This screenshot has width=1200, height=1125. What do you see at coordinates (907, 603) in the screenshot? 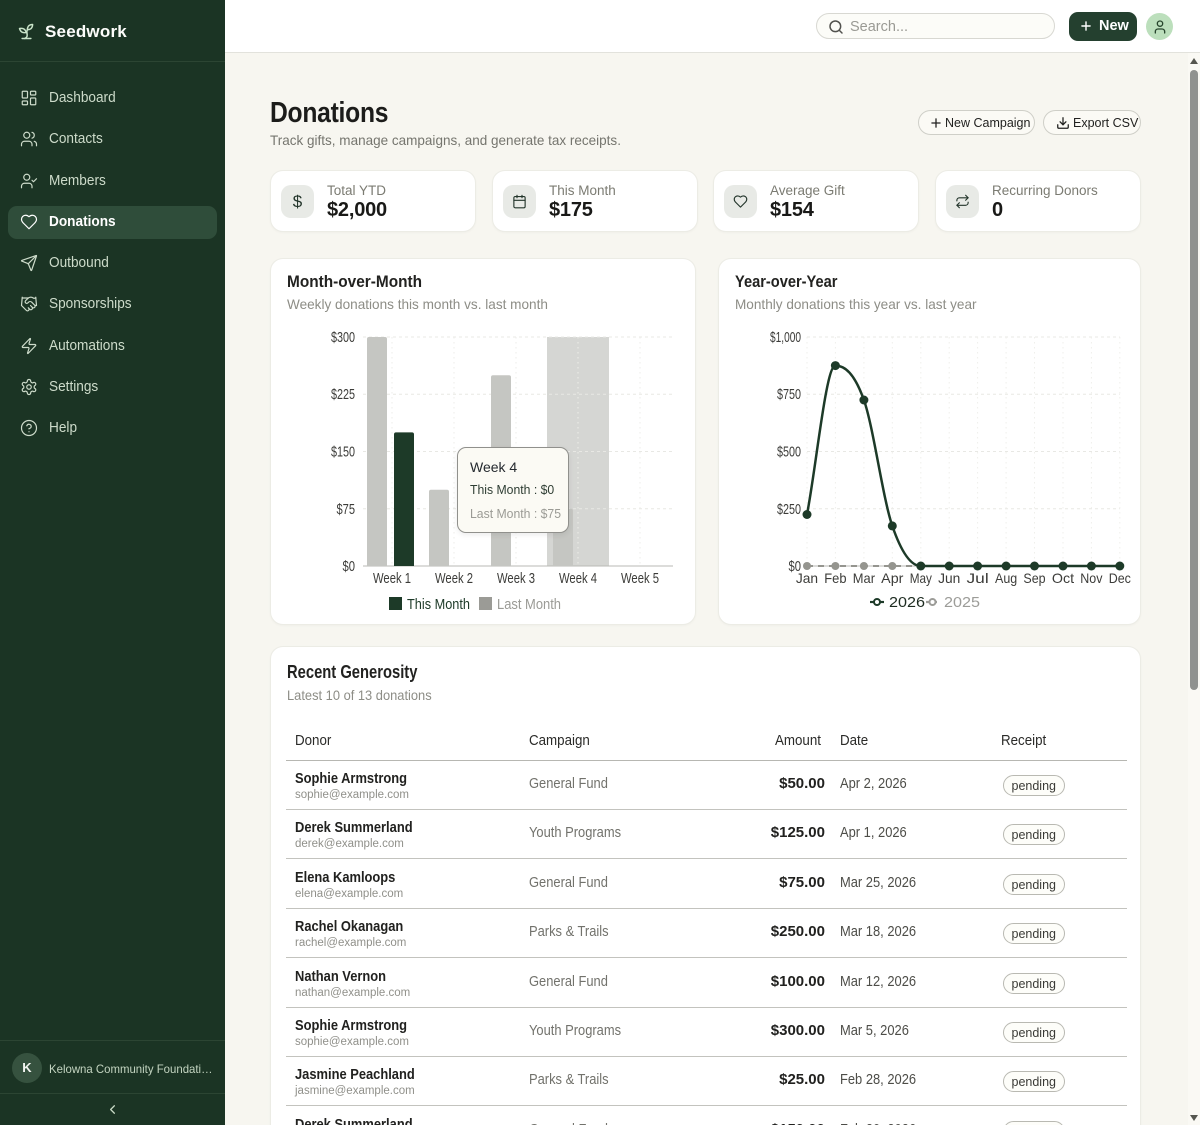
I see `svg-text: 2026` at bounding box center [907, 603].